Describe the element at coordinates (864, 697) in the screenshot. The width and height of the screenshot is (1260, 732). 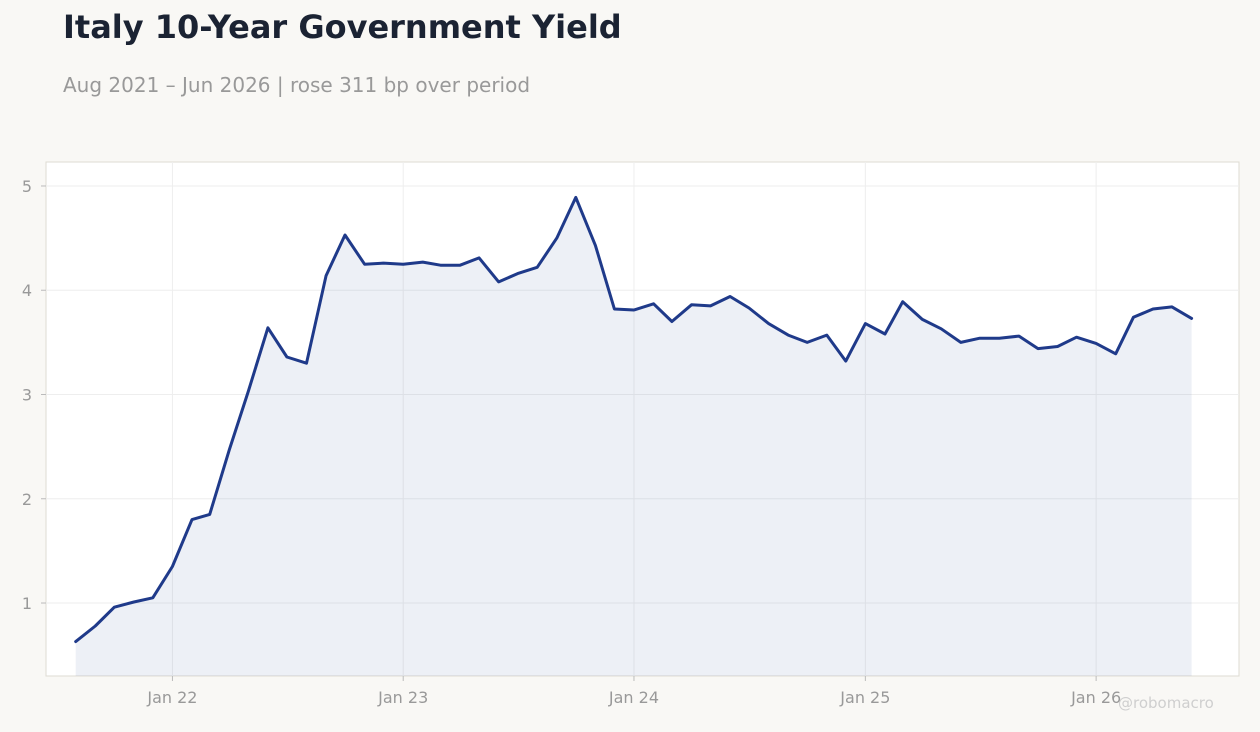
I see `x-tick-label: Jan 25` at that location.